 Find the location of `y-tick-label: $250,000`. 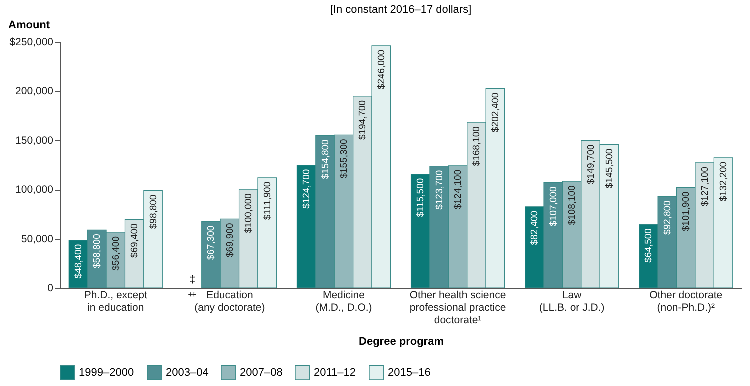

y-tick-label: $250,000 is located at coordinates (32, 42).